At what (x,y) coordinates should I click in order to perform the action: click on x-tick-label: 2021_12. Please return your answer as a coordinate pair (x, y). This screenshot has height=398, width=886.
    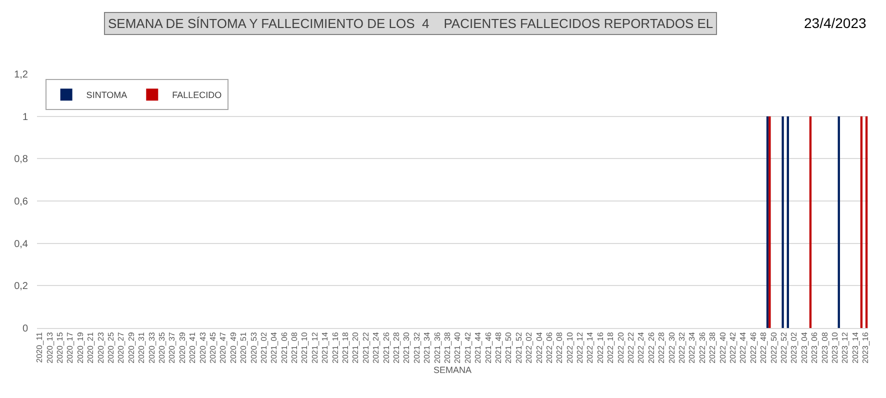
    Looking at the image, I should click on (315, 348).